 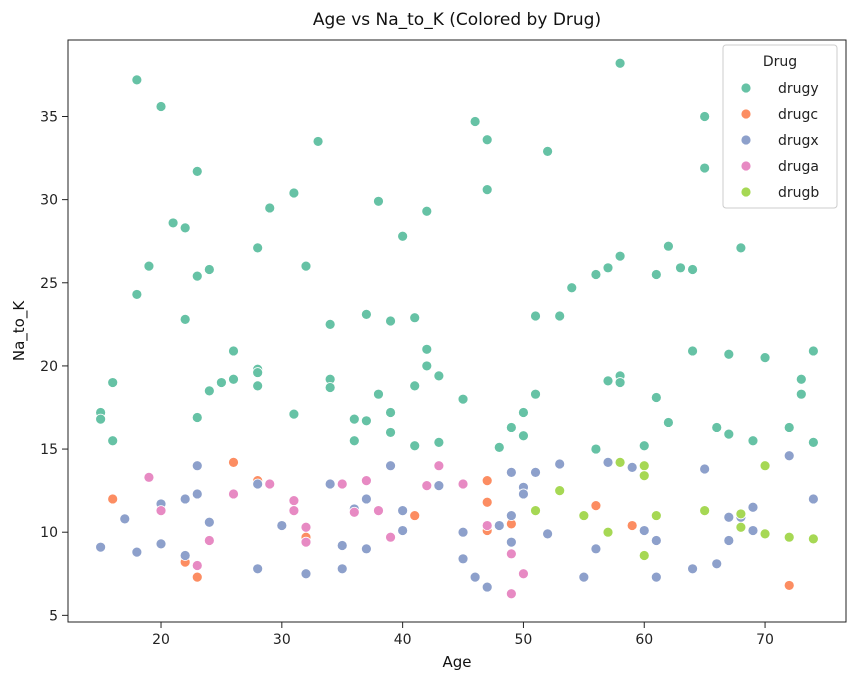 What do you see at coordinates (746, 140) in the screenshot?
I see `legend-marker-drugx` at bounding box center [746, 140].